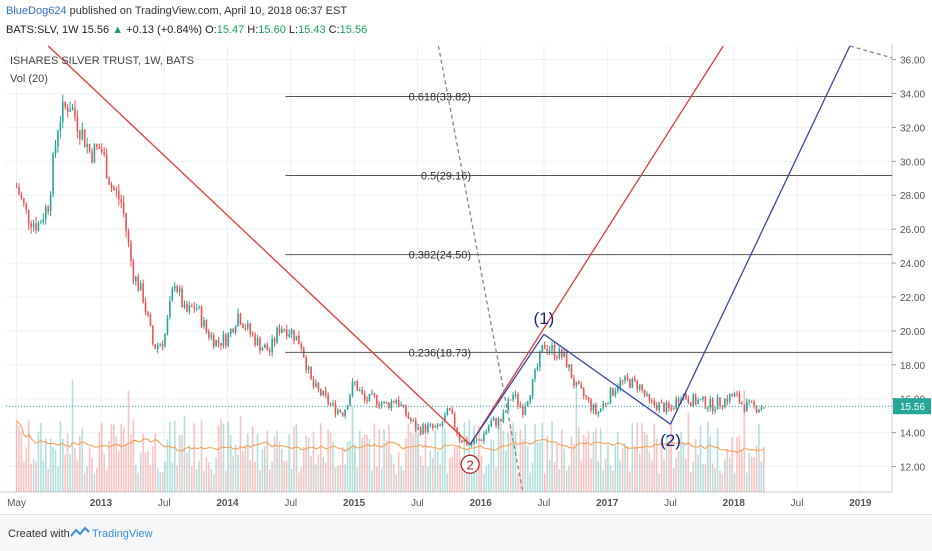 The image size is (932, 551). I want to click on fib-level-label: 0.382(24.50), so click(440, 256).